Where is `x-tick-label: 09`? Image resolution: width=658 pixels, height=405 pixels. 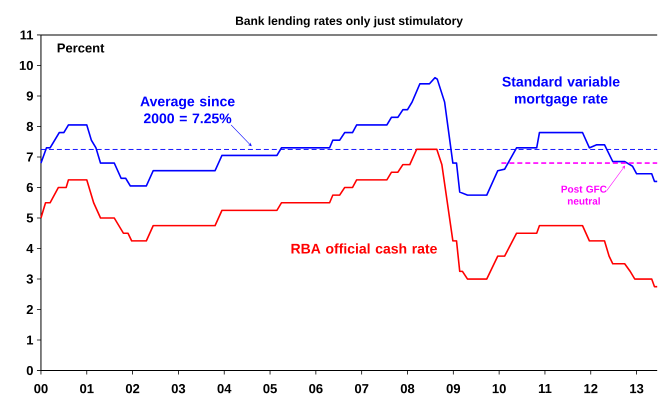 x-tick-label: 09 is located at coordinates (453, 389).